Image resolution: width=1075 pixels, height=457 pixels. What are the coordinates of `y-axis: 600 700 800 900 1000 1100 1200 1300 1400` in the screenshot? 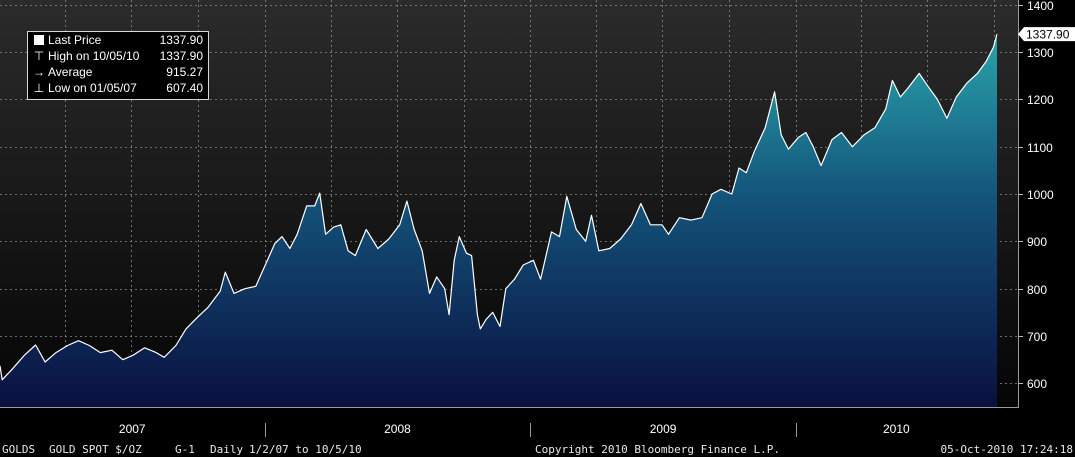 It's located at (1036, 195).